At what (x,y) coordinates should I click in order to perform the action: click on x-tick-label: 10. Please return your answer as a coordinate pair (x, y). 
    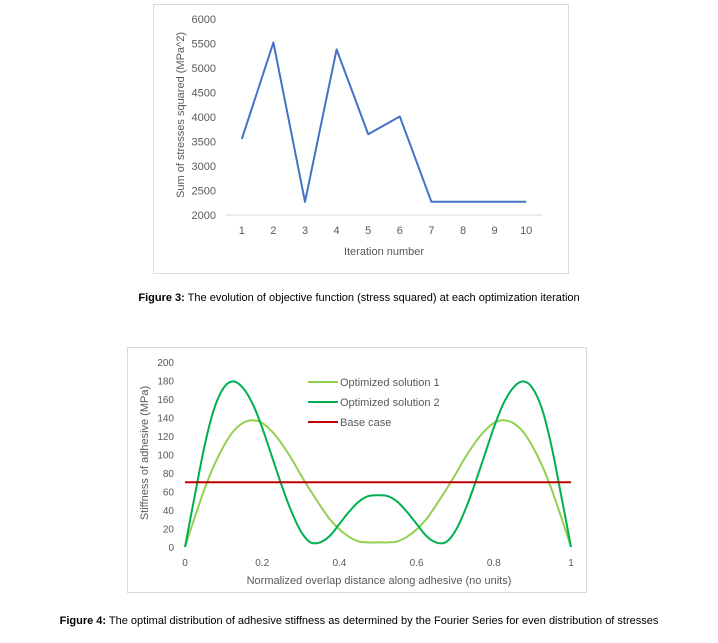
    Looking at the image, I should click on (526, 231).